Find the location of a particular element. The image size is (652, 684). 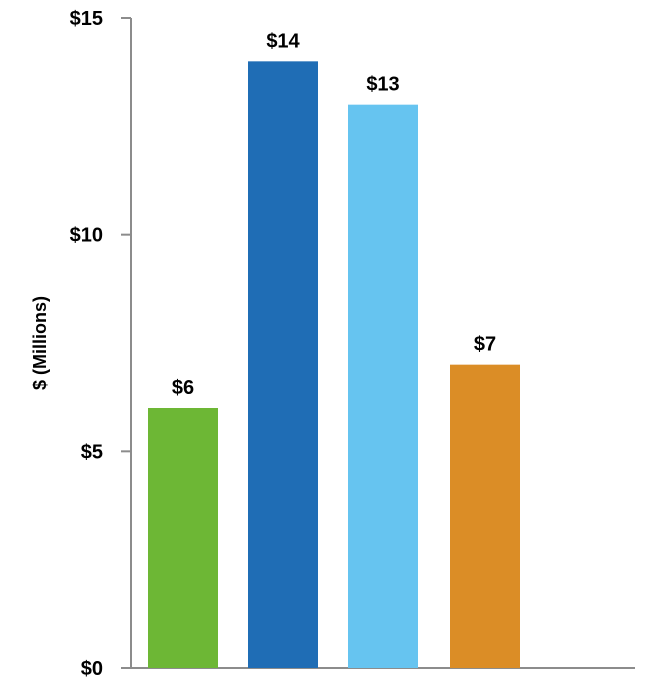

y-tick-label: $15 is located at coordinates (86, 19).